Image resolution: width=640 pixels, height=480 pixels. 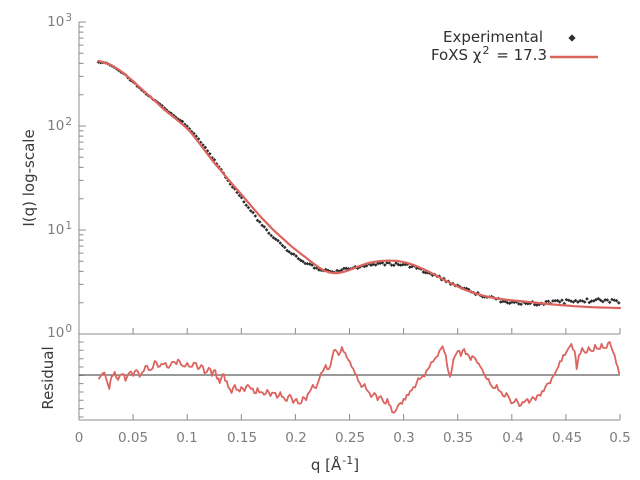 I want to click on x-tick-label: 0.35, so click(x=458, y=438).